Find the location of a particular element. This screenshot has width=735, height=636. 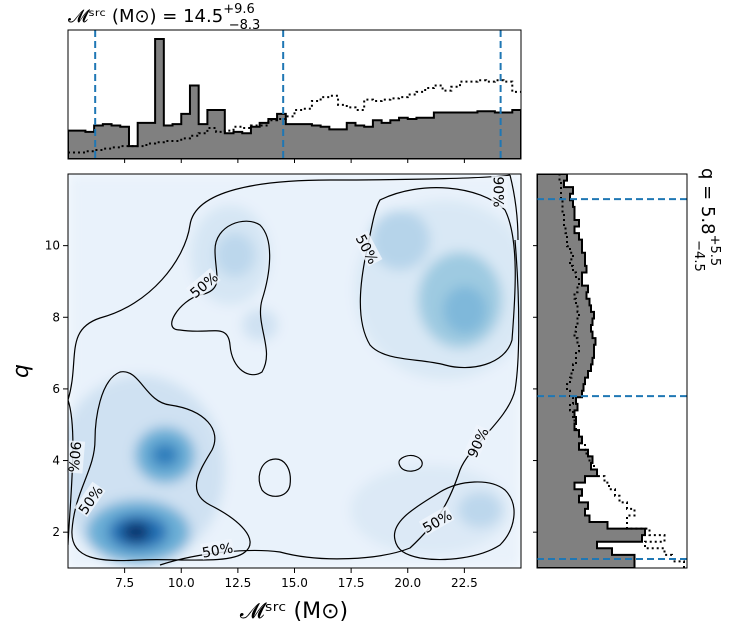

y-tick-label: 10 is located at coordinates (52, 246).